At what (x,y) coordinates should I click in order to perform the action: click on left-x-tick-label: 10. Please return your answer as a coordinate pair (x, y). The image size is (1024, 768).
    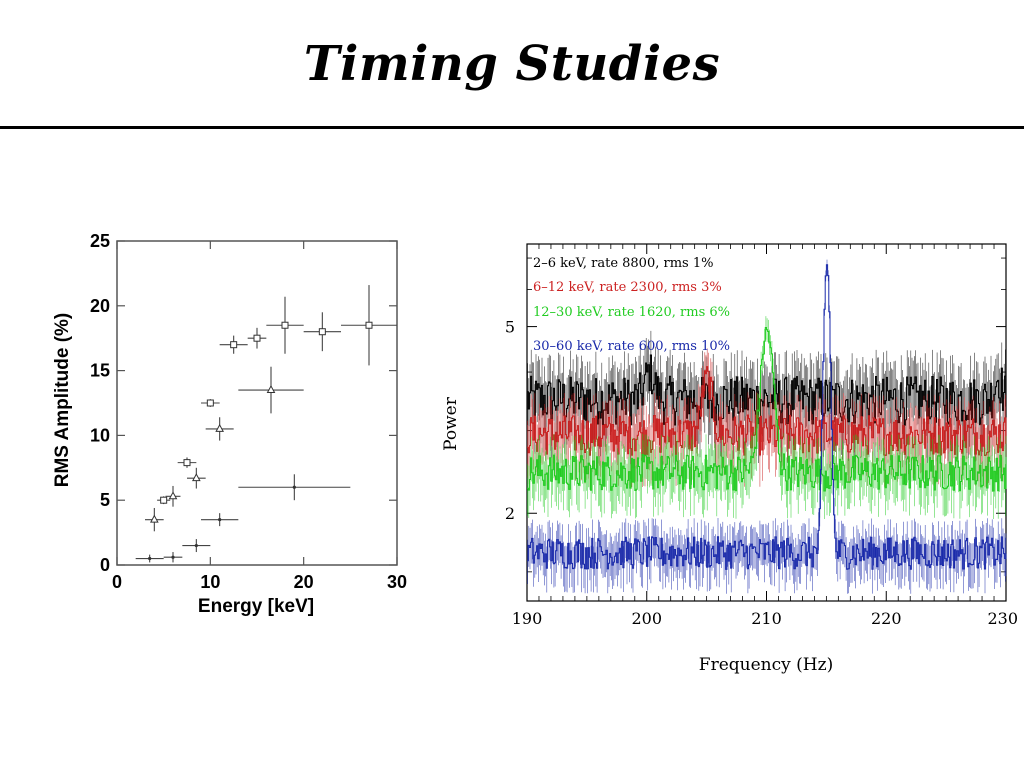
    Looking at the image, I should click on (210, 582).